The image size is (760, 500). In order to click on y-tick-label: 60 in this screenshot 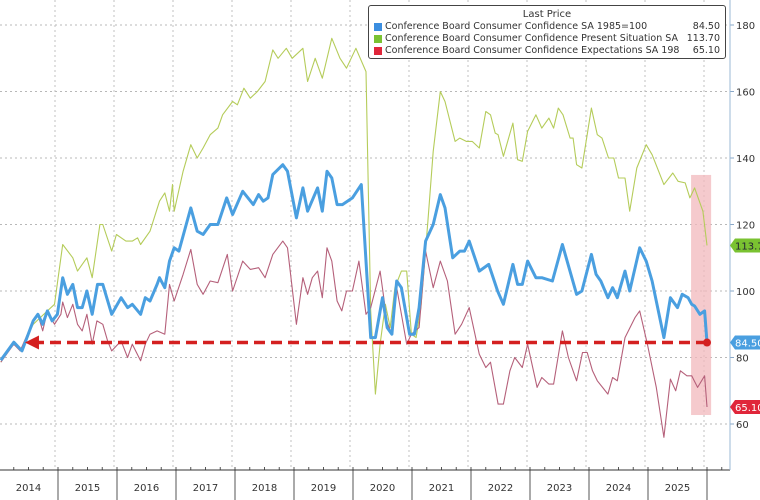, I will do `click(742, 425)`.